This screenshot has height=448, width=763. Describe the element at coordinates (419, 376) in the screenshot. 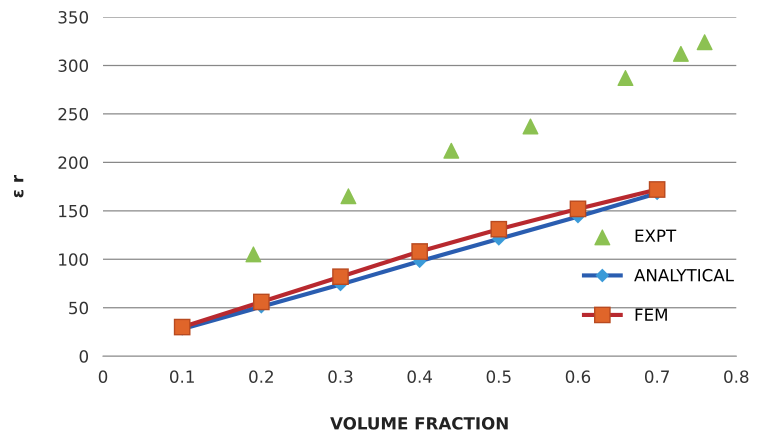

I see `x-tick-label: 0.4` at that location.